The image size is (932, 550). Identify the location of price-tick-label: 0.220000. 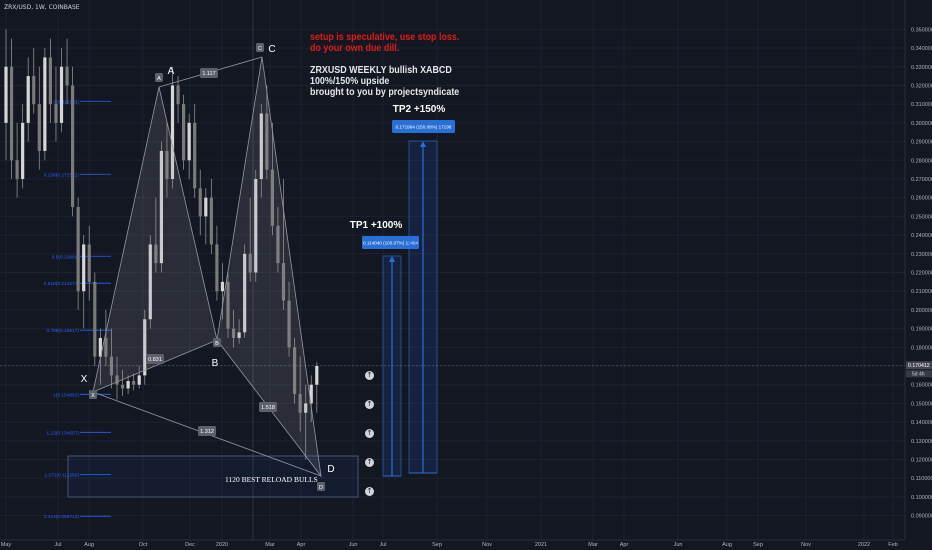
(921, 274).